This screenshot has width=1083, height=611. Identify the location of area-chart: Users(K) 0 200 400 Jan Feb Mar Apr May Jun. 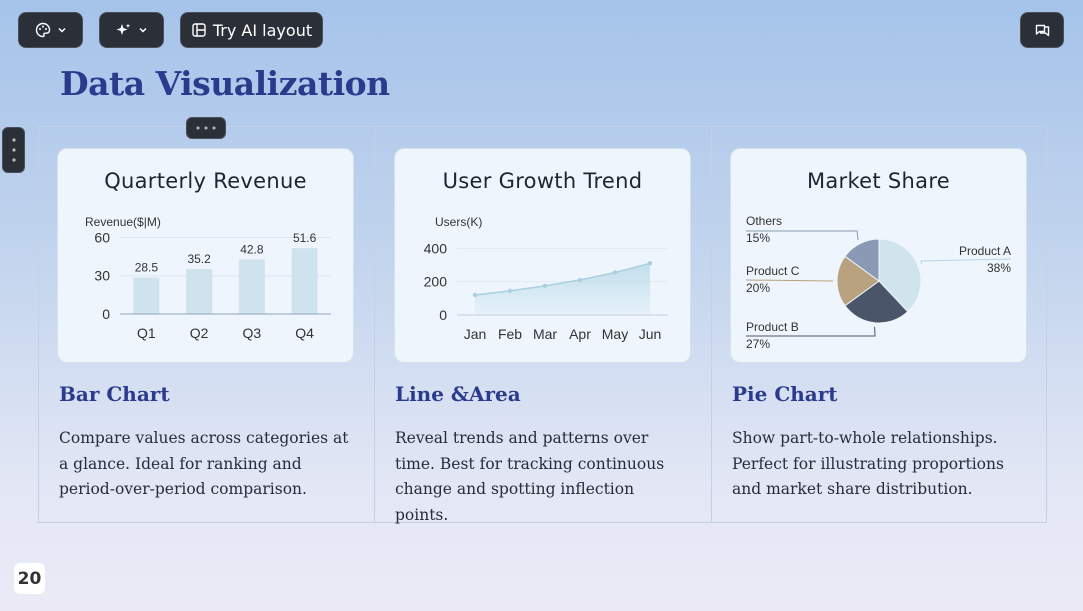
(546, 278).